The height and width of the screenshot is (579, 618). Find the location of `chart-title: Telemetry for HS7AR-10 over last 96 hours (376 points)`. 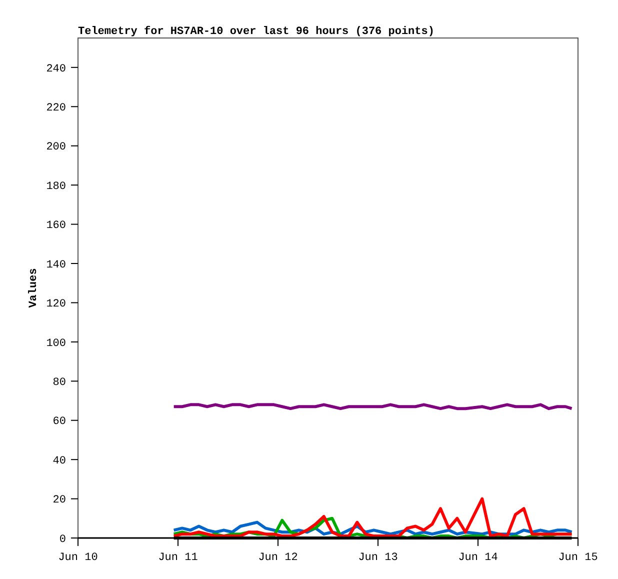

chart-title: Telemetry for HS7AR-10 over last 96 hours (376 points) is located at coordinates (256, 31).